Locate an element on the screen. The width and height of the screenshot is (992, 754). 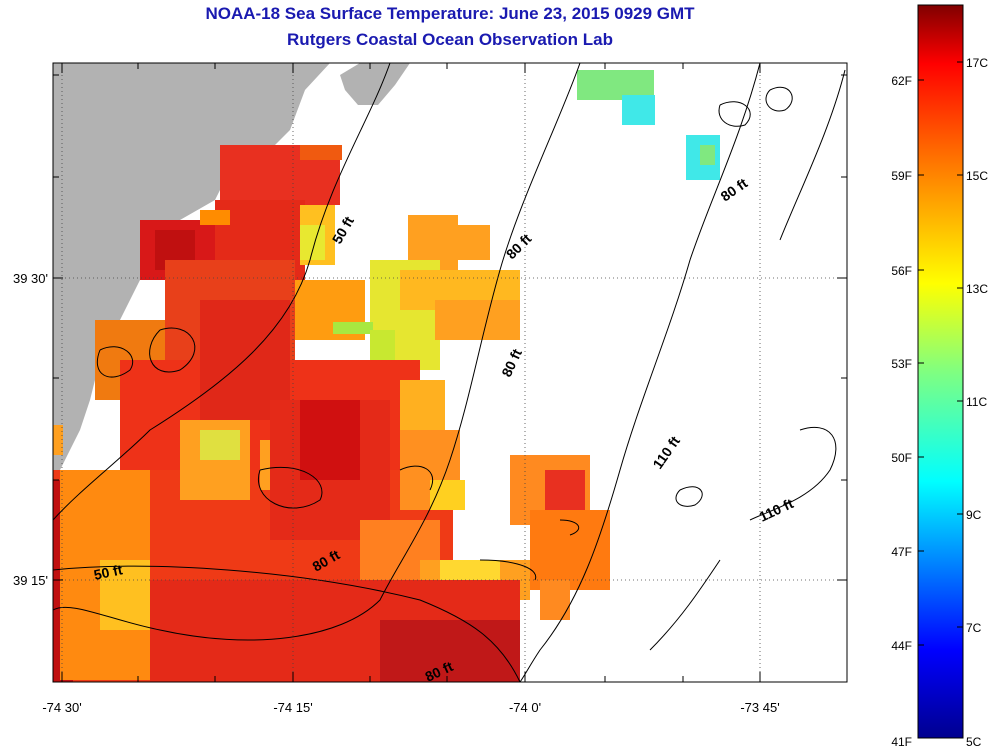
y-tick-label: 39 15' is located at coordinates (30, 580).